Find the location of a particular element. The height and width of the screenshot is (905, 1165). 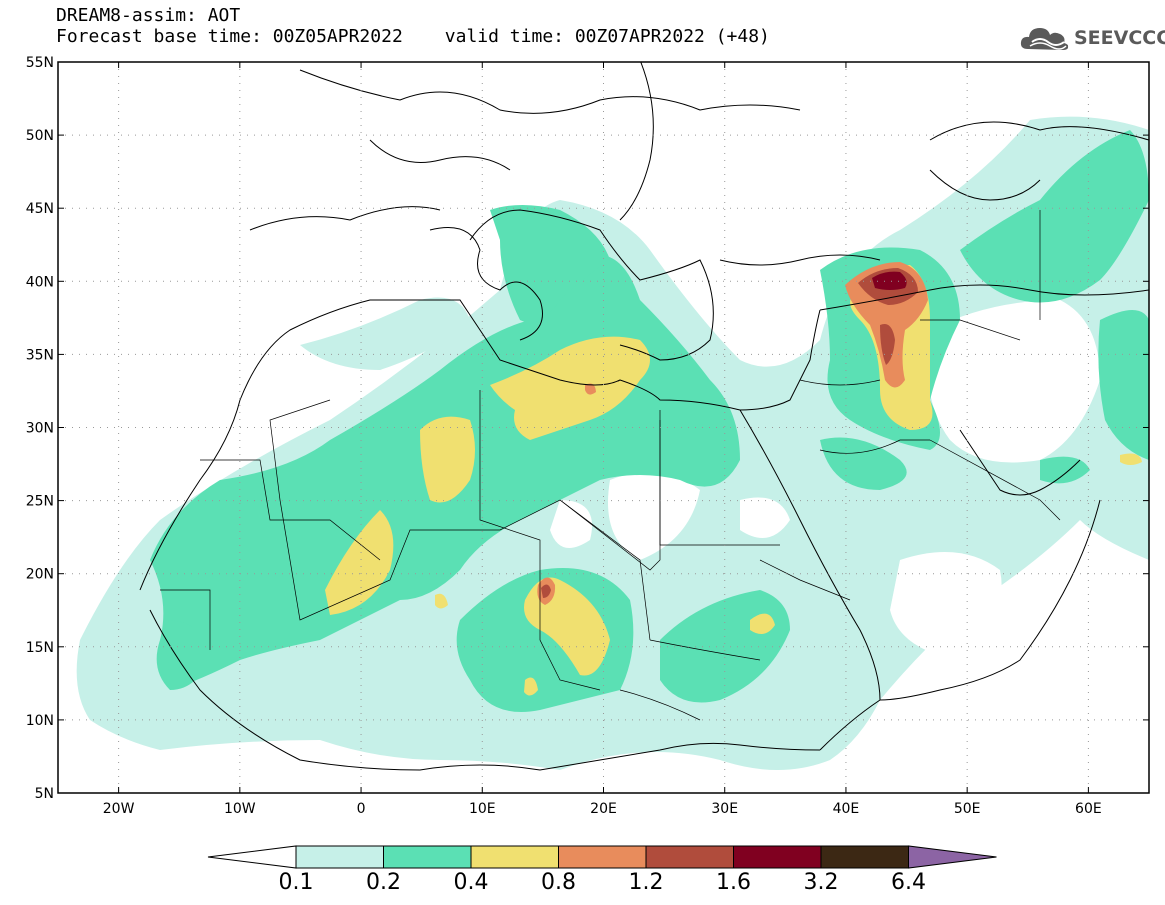

lat-tick-label: 40N is located at coordinates (40, 282).